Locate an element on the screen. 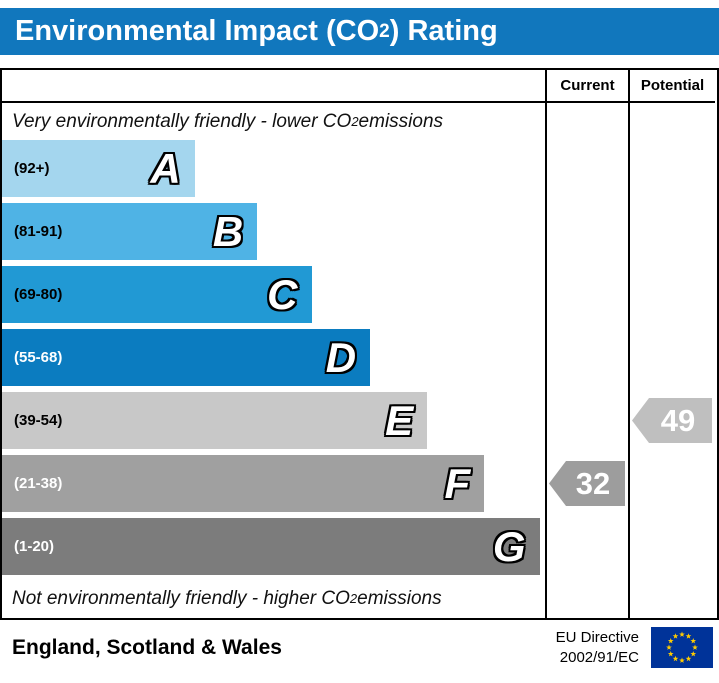 The width and height of the screenshot is (719, 683). band-range-label: (55-68) is located at coordinates (38, 357).